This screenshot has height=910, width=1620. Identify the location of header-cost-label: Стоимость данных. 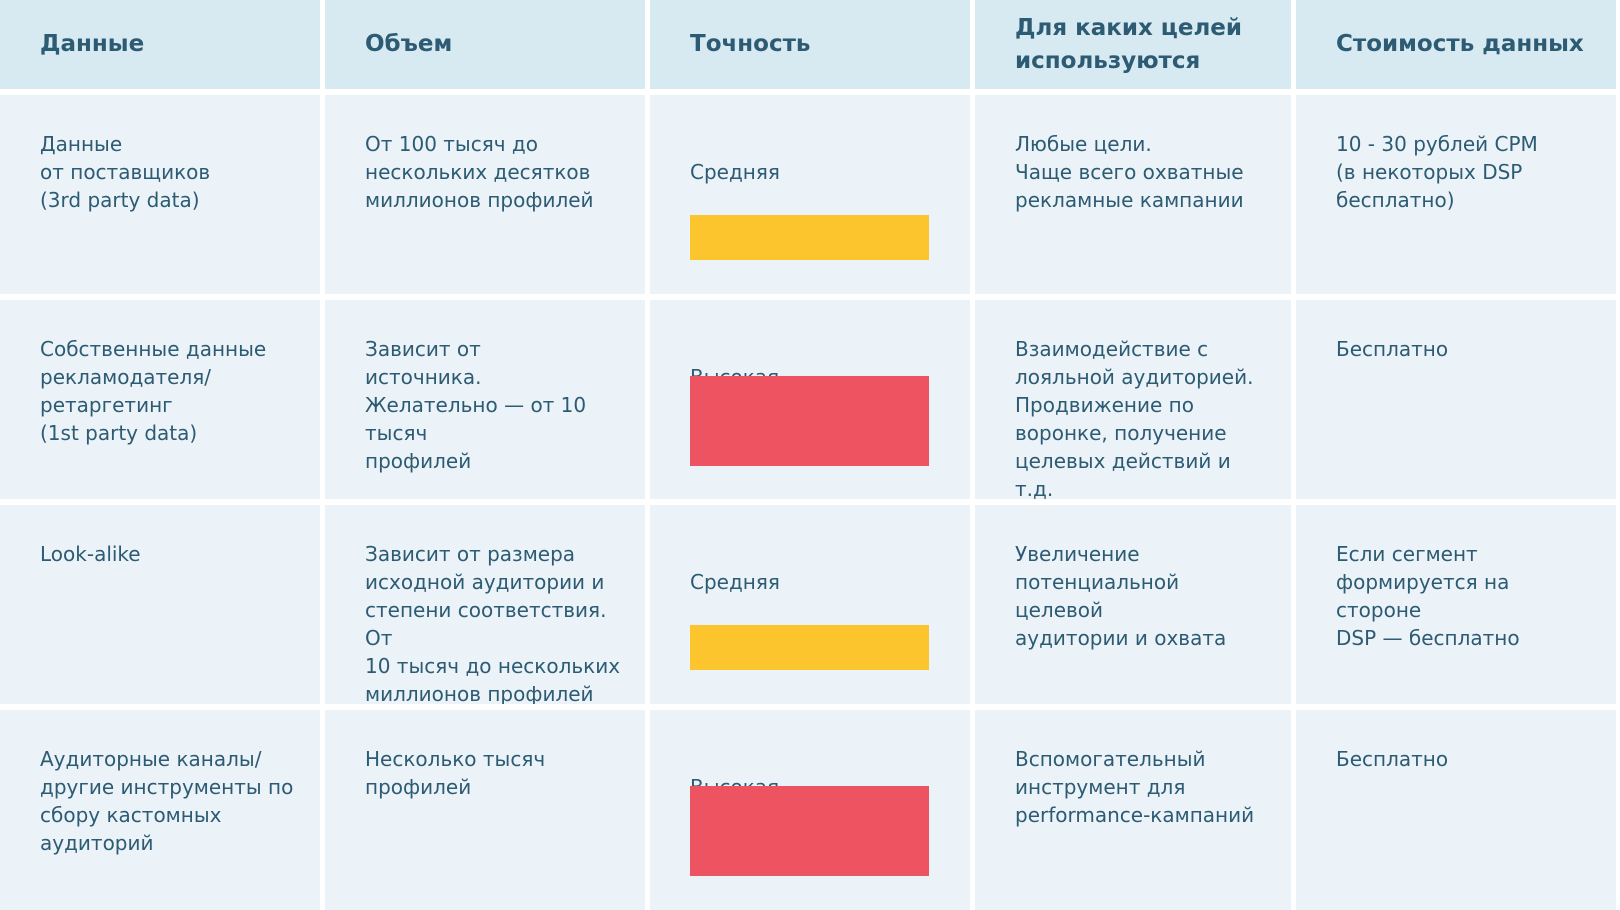
(1460, 44).